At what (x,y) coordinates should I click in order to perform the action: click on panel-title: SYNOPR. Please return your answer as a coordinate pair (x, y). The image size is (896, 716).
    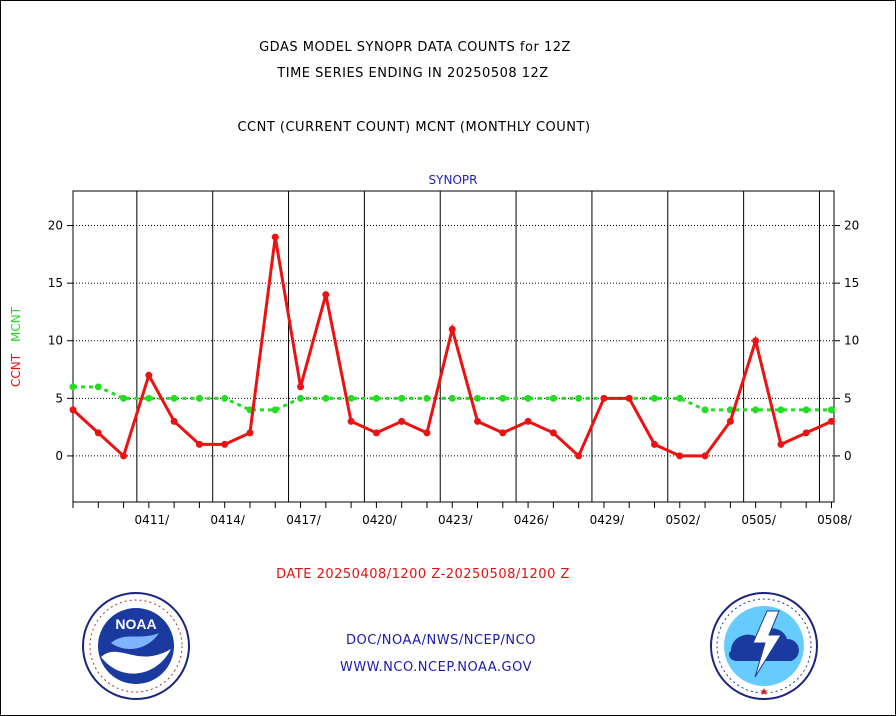
    Looking at the image, I should click on (453, 180).